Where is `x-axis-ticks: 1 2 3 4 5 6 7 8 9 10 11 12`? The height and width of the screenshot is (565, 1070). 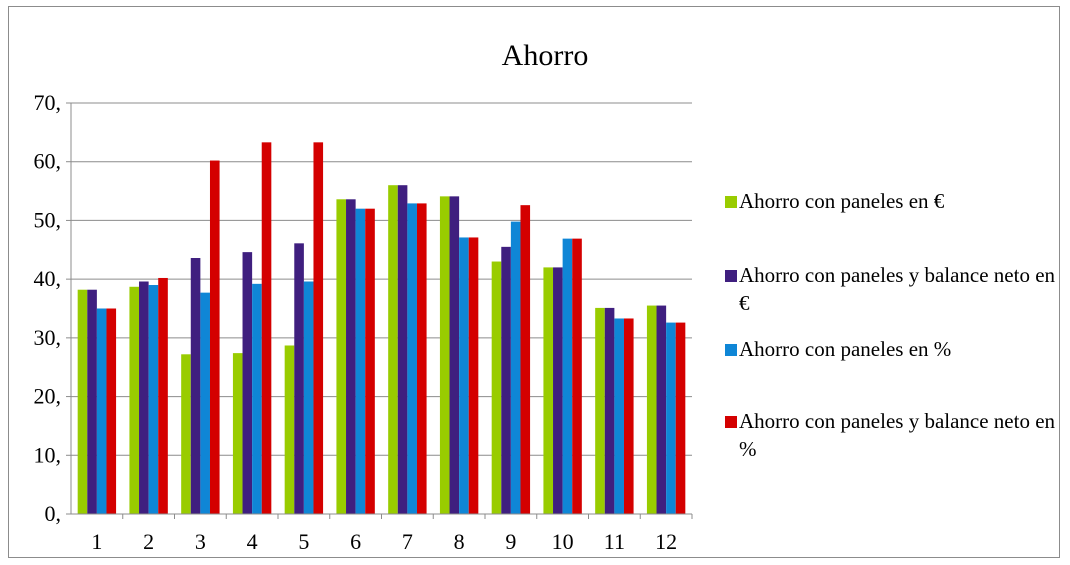 x-axis-ticks: 1 2 3 4 5 6 7 8 9 10 11 12 is located at coordinates (392, 534).